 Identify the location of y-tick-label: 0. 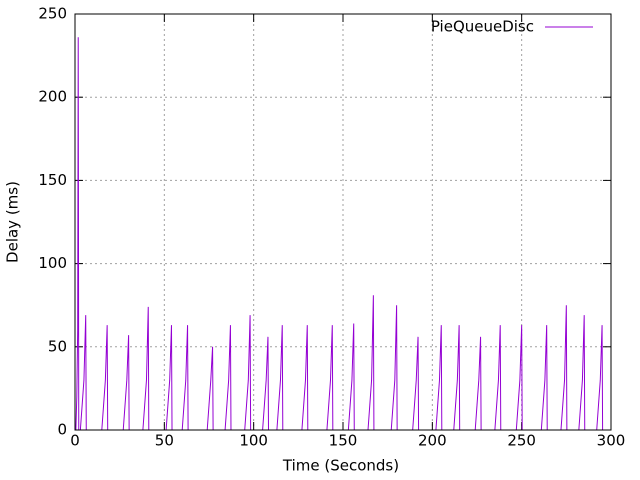
(62, 430).